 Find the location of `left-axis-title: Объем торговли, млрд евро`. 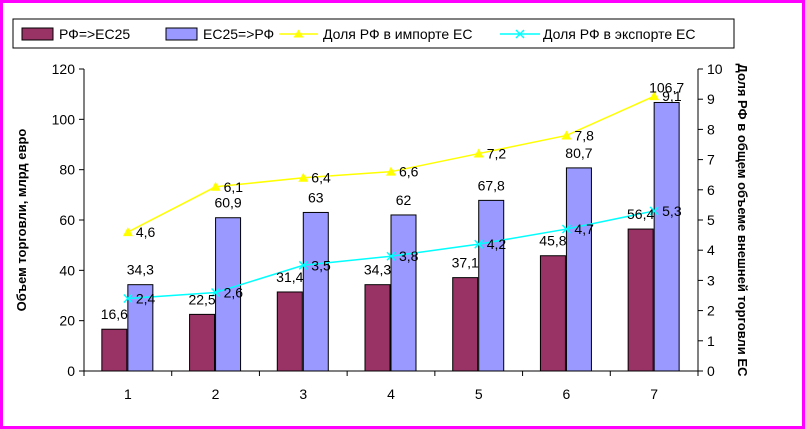

left-axis-title: Объем торговли, млрд евро is located at coordinates (21, 220).